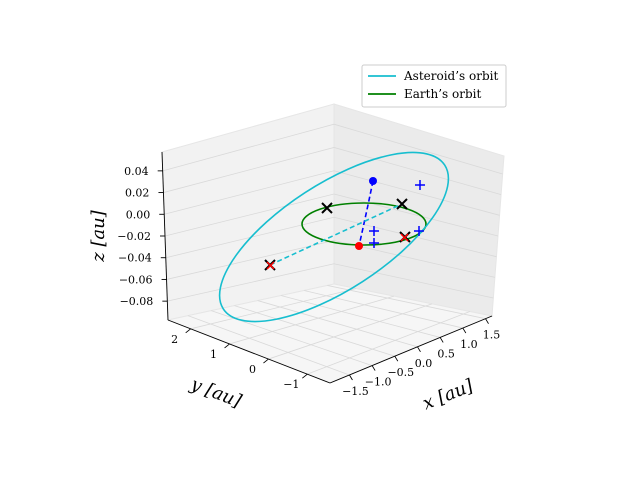 The height and width of the screenshot is (480, 640). I want to click on x-tick-label: −1.5, so click(355, 391).